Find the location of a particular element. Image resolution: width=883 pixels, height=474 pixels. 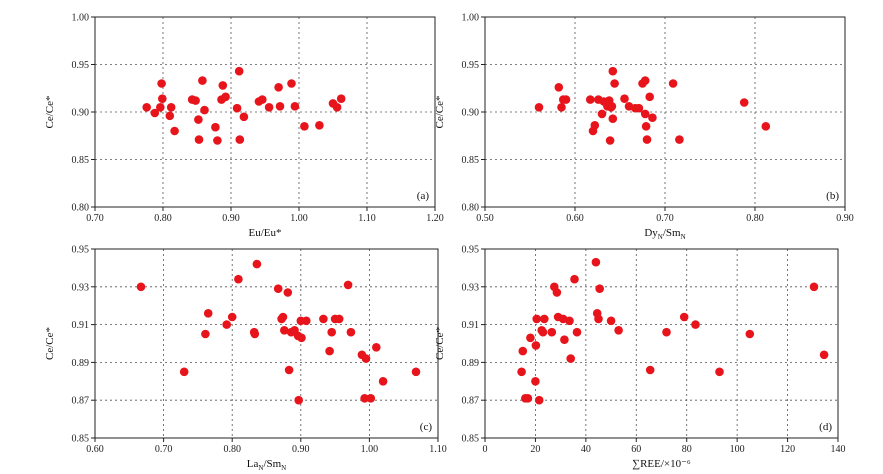

x-tick-label: 0 is located at coordinates (485, 449).